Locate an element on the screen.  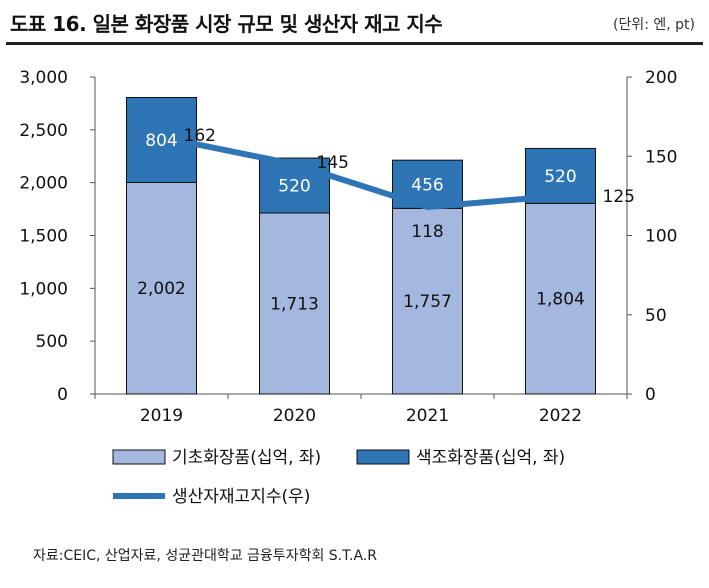
bar-base-data-label: 2,002 is located at coordinates (161, 289).